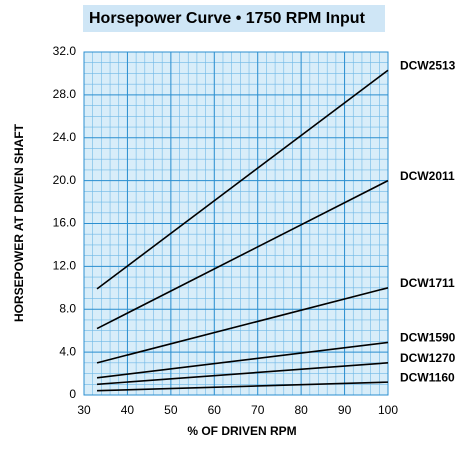 The image size is (474, 449). I want to click on series-label: DCW1590, so click(428, 338).